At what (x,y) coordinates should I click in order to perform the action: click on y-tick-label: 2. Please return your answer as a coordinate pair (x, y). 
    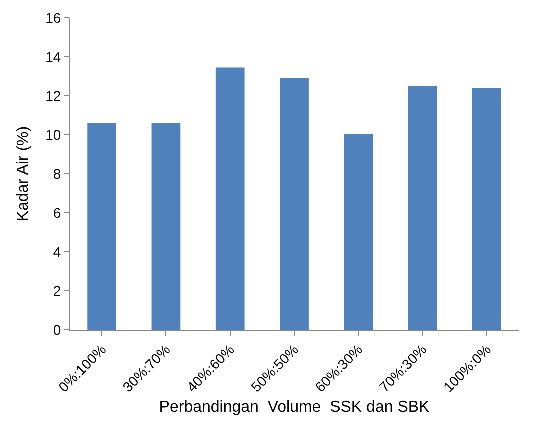
    Looking at the image, I should click on (57, 290).